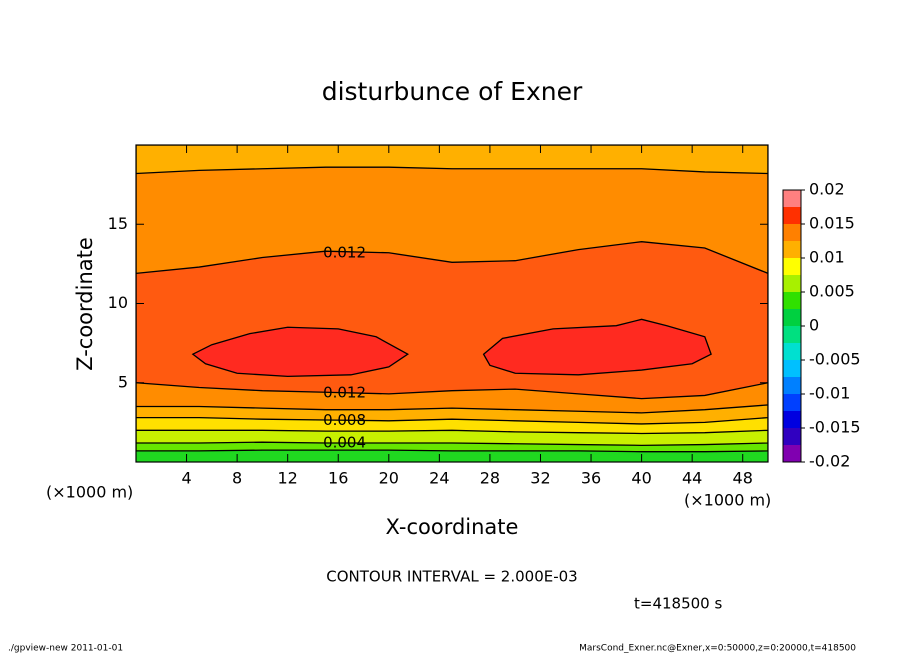  What do you see at coordinates (452, 527) in the screenshot?
I see `x-axis-title: X-coordinate` at bounding box center [452, 527].